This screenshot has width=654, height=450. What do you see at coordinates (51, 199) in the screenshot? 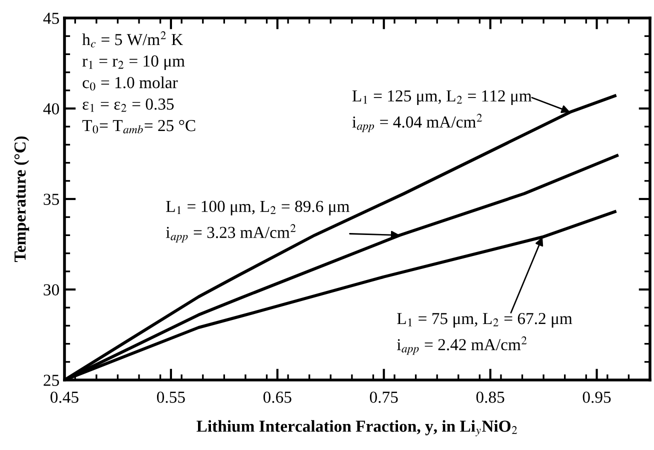
I see `y-tick-label: 35` at bounding box center [51, 199].